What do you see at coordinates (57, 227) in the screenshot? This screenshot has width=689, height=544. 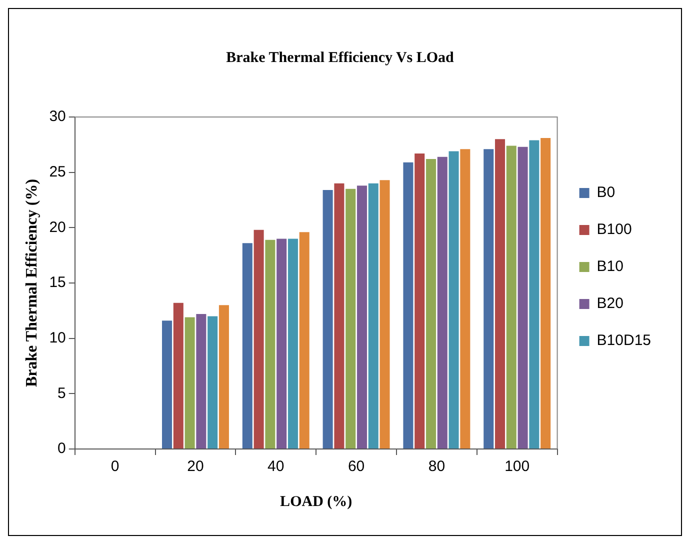 I see `y-tick-label: 20` at bounding box center [57, 227].